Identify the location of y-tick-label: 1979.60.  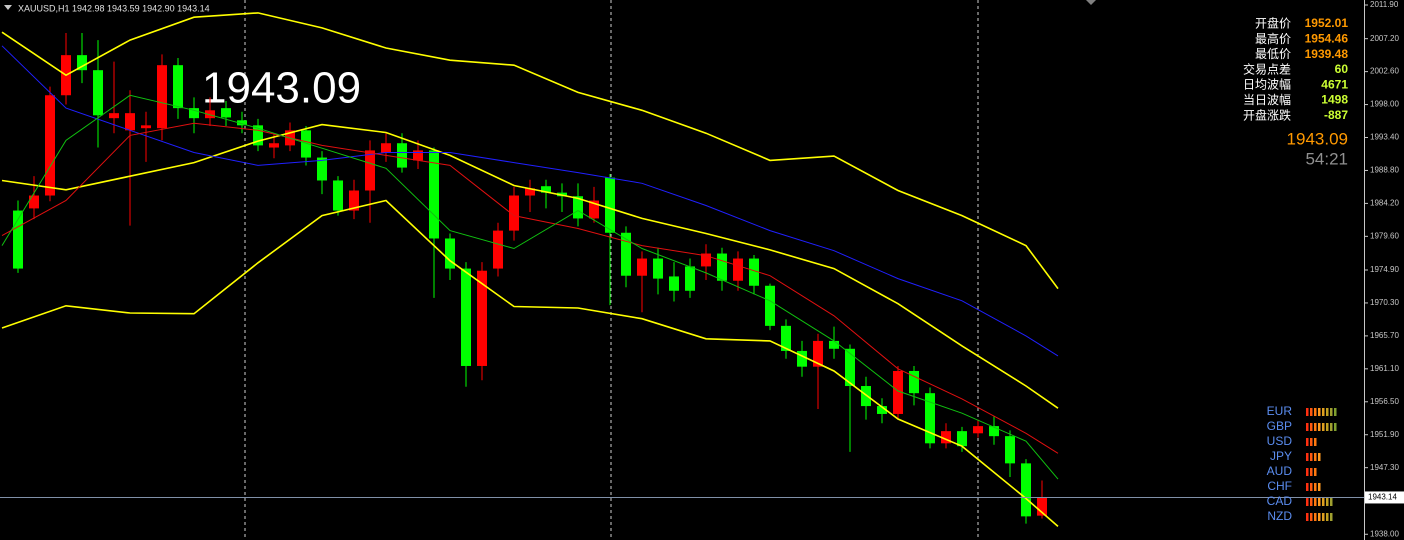
(1384, 235).